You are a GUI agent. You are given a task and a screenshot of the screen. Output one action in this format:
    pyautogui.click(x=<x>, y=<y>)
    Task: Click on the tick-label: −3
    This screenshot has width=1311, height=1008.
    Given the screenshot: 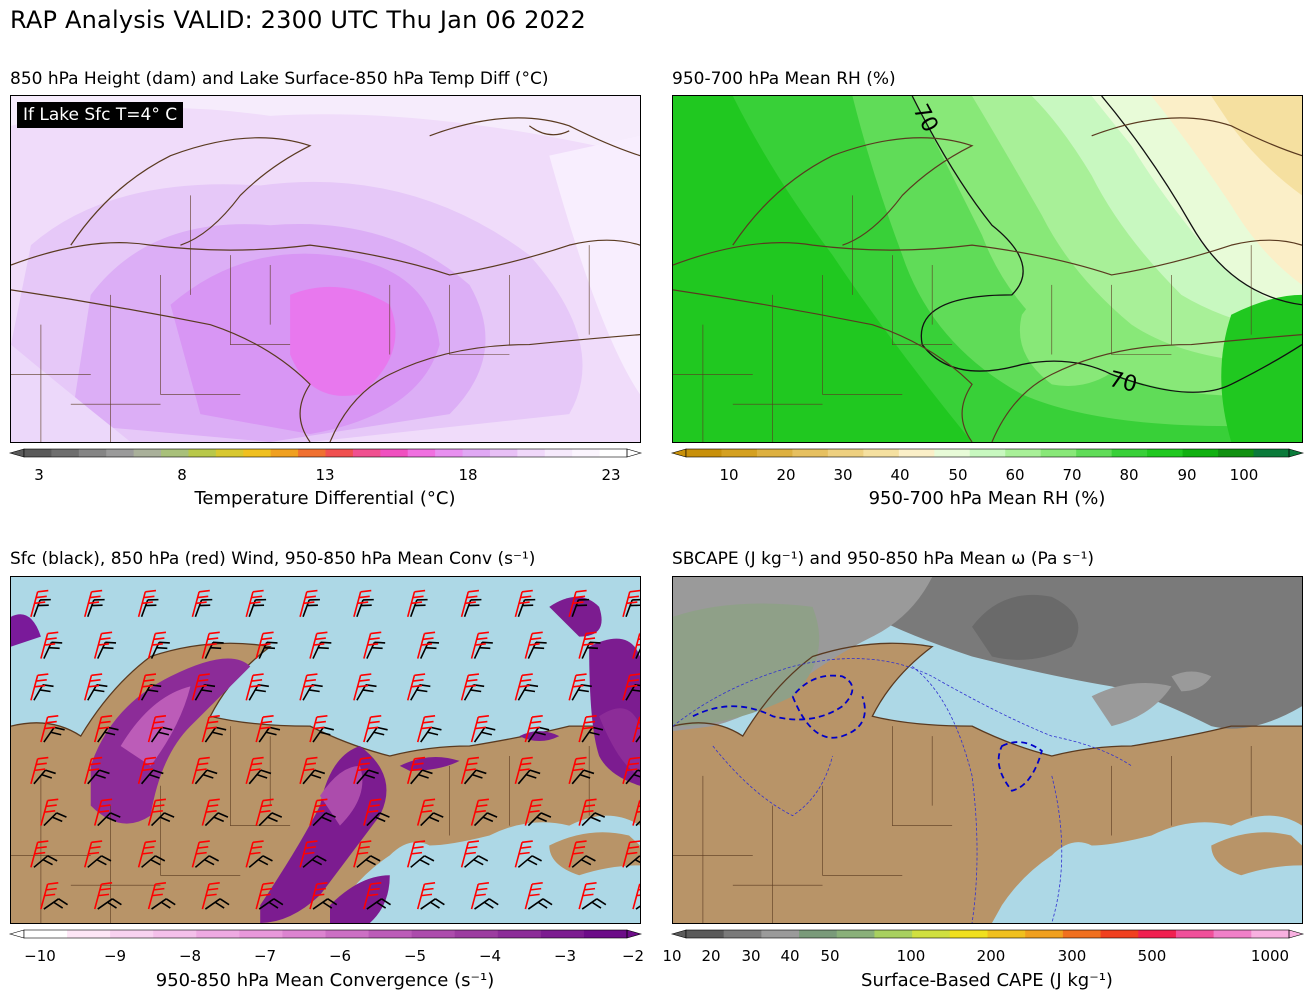 What is the action you would take?
    pyautogui.click(x=565, y=956)
    